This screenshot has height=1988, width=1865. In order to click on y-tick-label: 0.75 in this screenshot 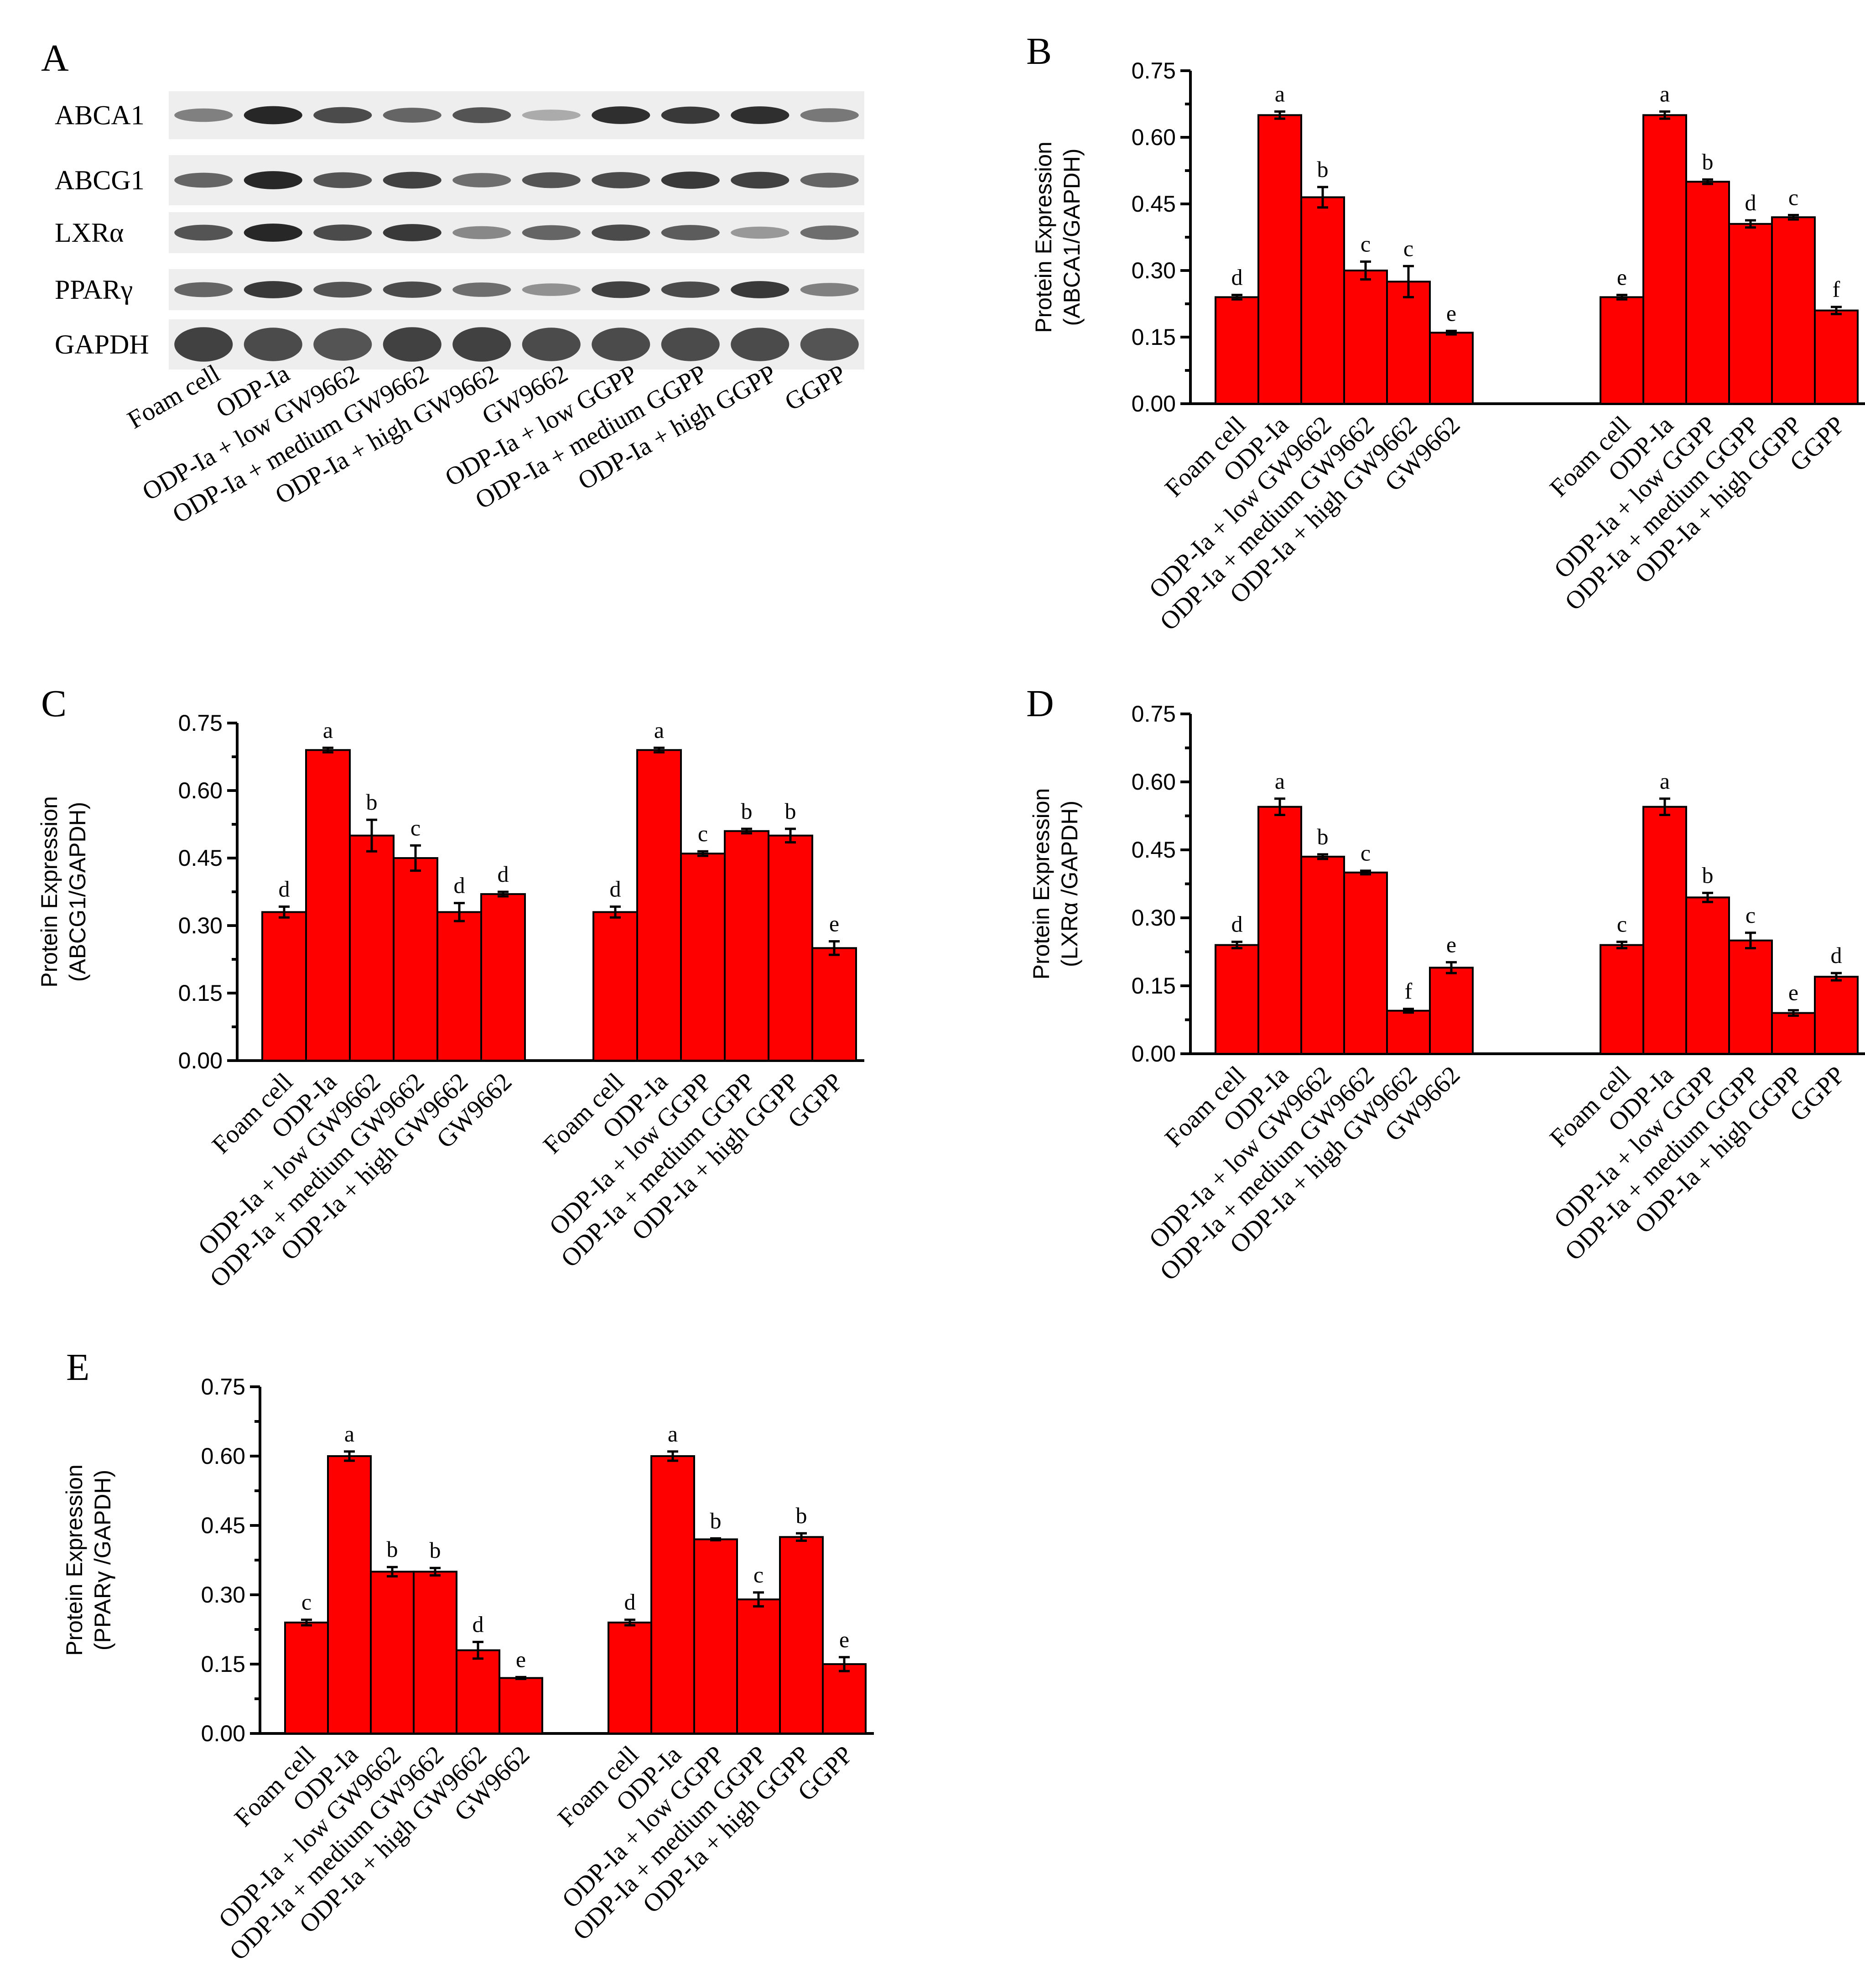, I will do `click(223, 1387)`.